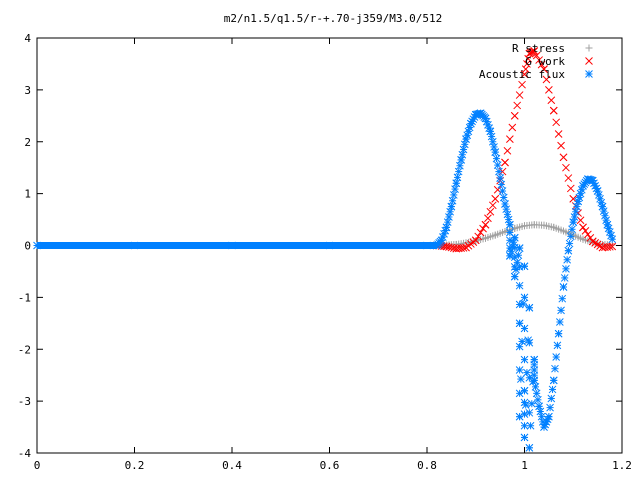 The image size is (640, 480). What do you see at coordinates (27, 38) in the screenshot?
I see `y-tick-label: 4` at bounding box center [27, 38].